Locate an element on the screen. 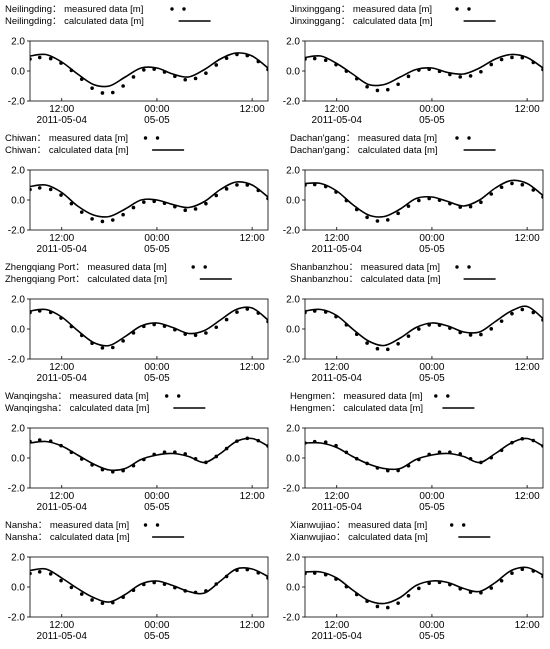  legend-label-measured: Dachan'gang： measured data [m] is located at coordinates (363, 138).